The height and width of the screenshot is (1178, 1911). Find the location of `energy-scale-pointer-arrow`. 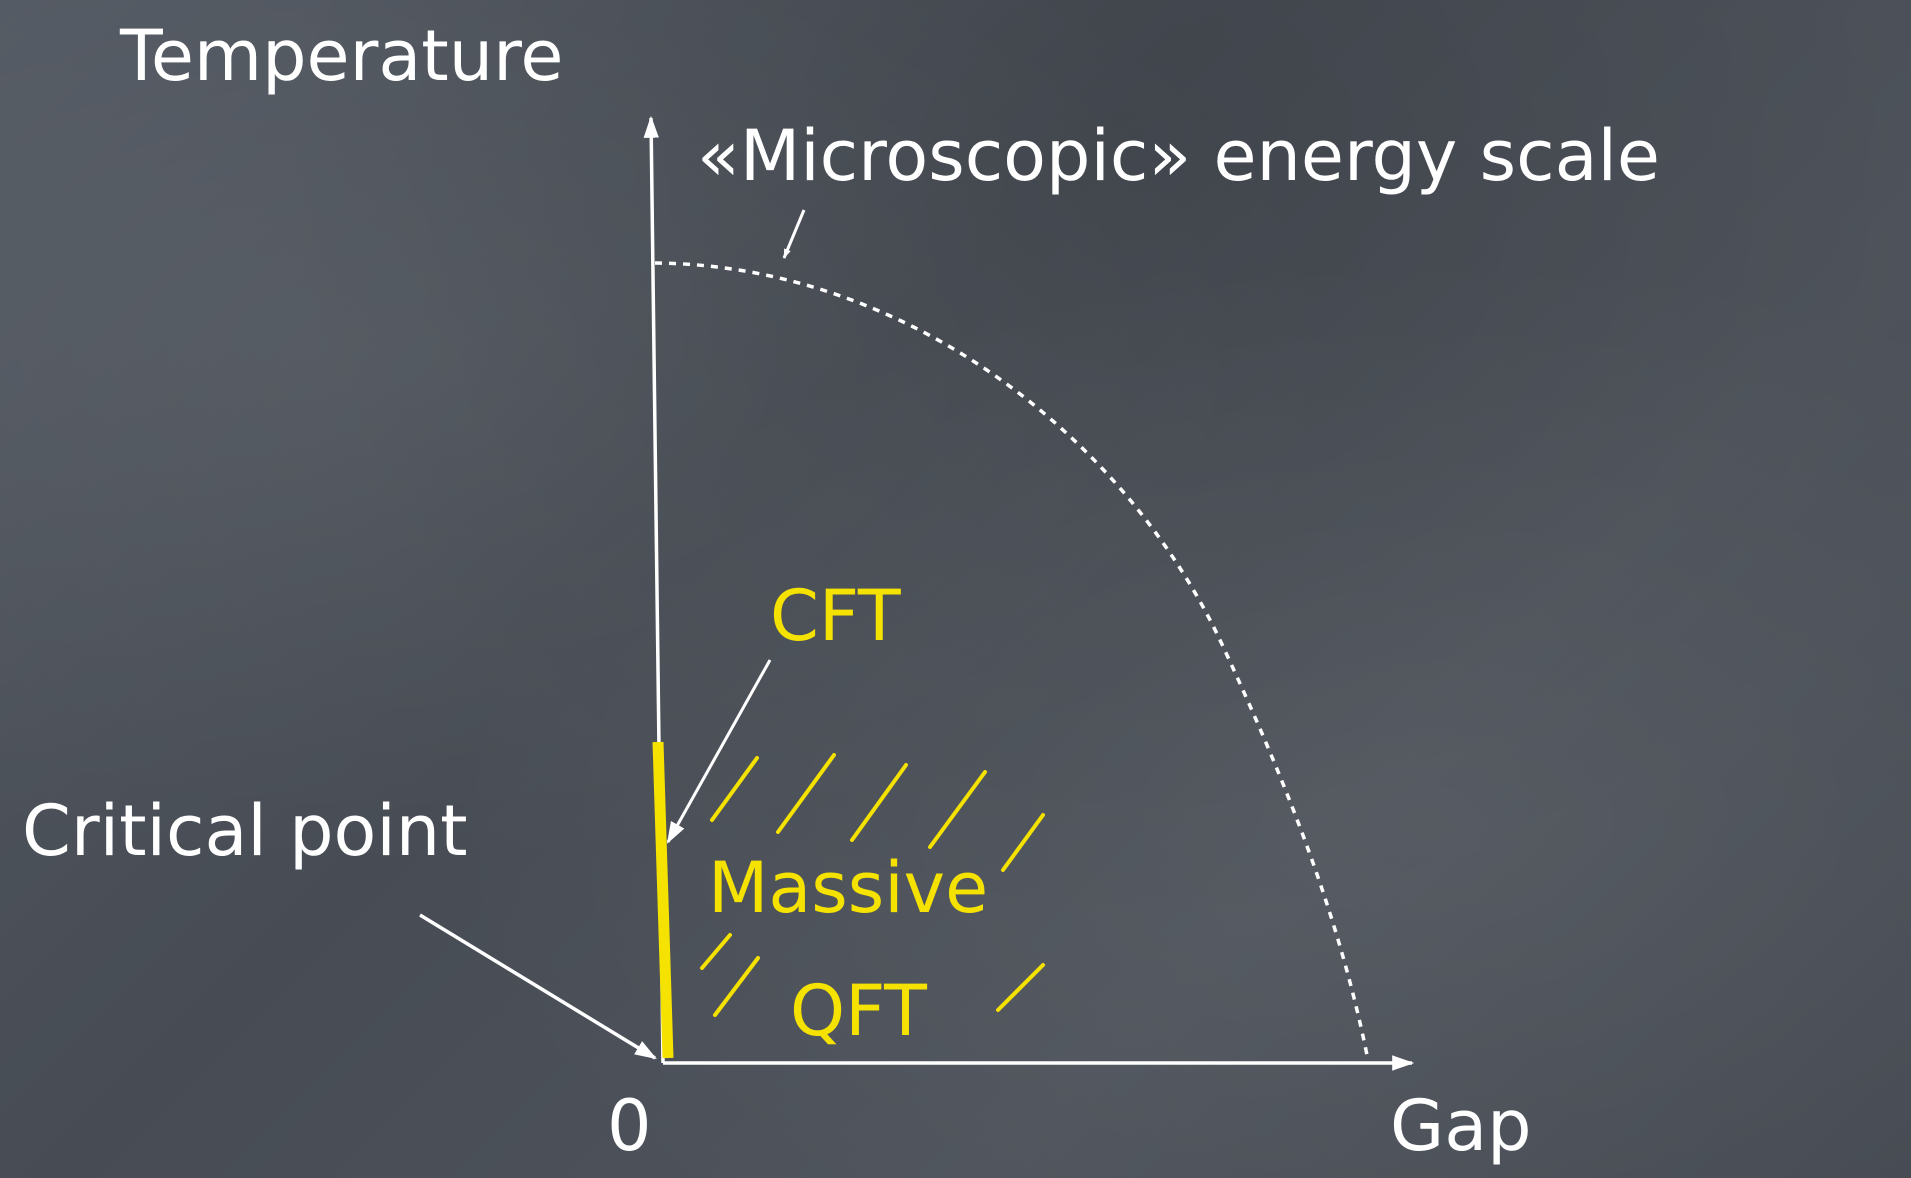

energy-scale-pointer-arrow is located at coordinates (794, 234).